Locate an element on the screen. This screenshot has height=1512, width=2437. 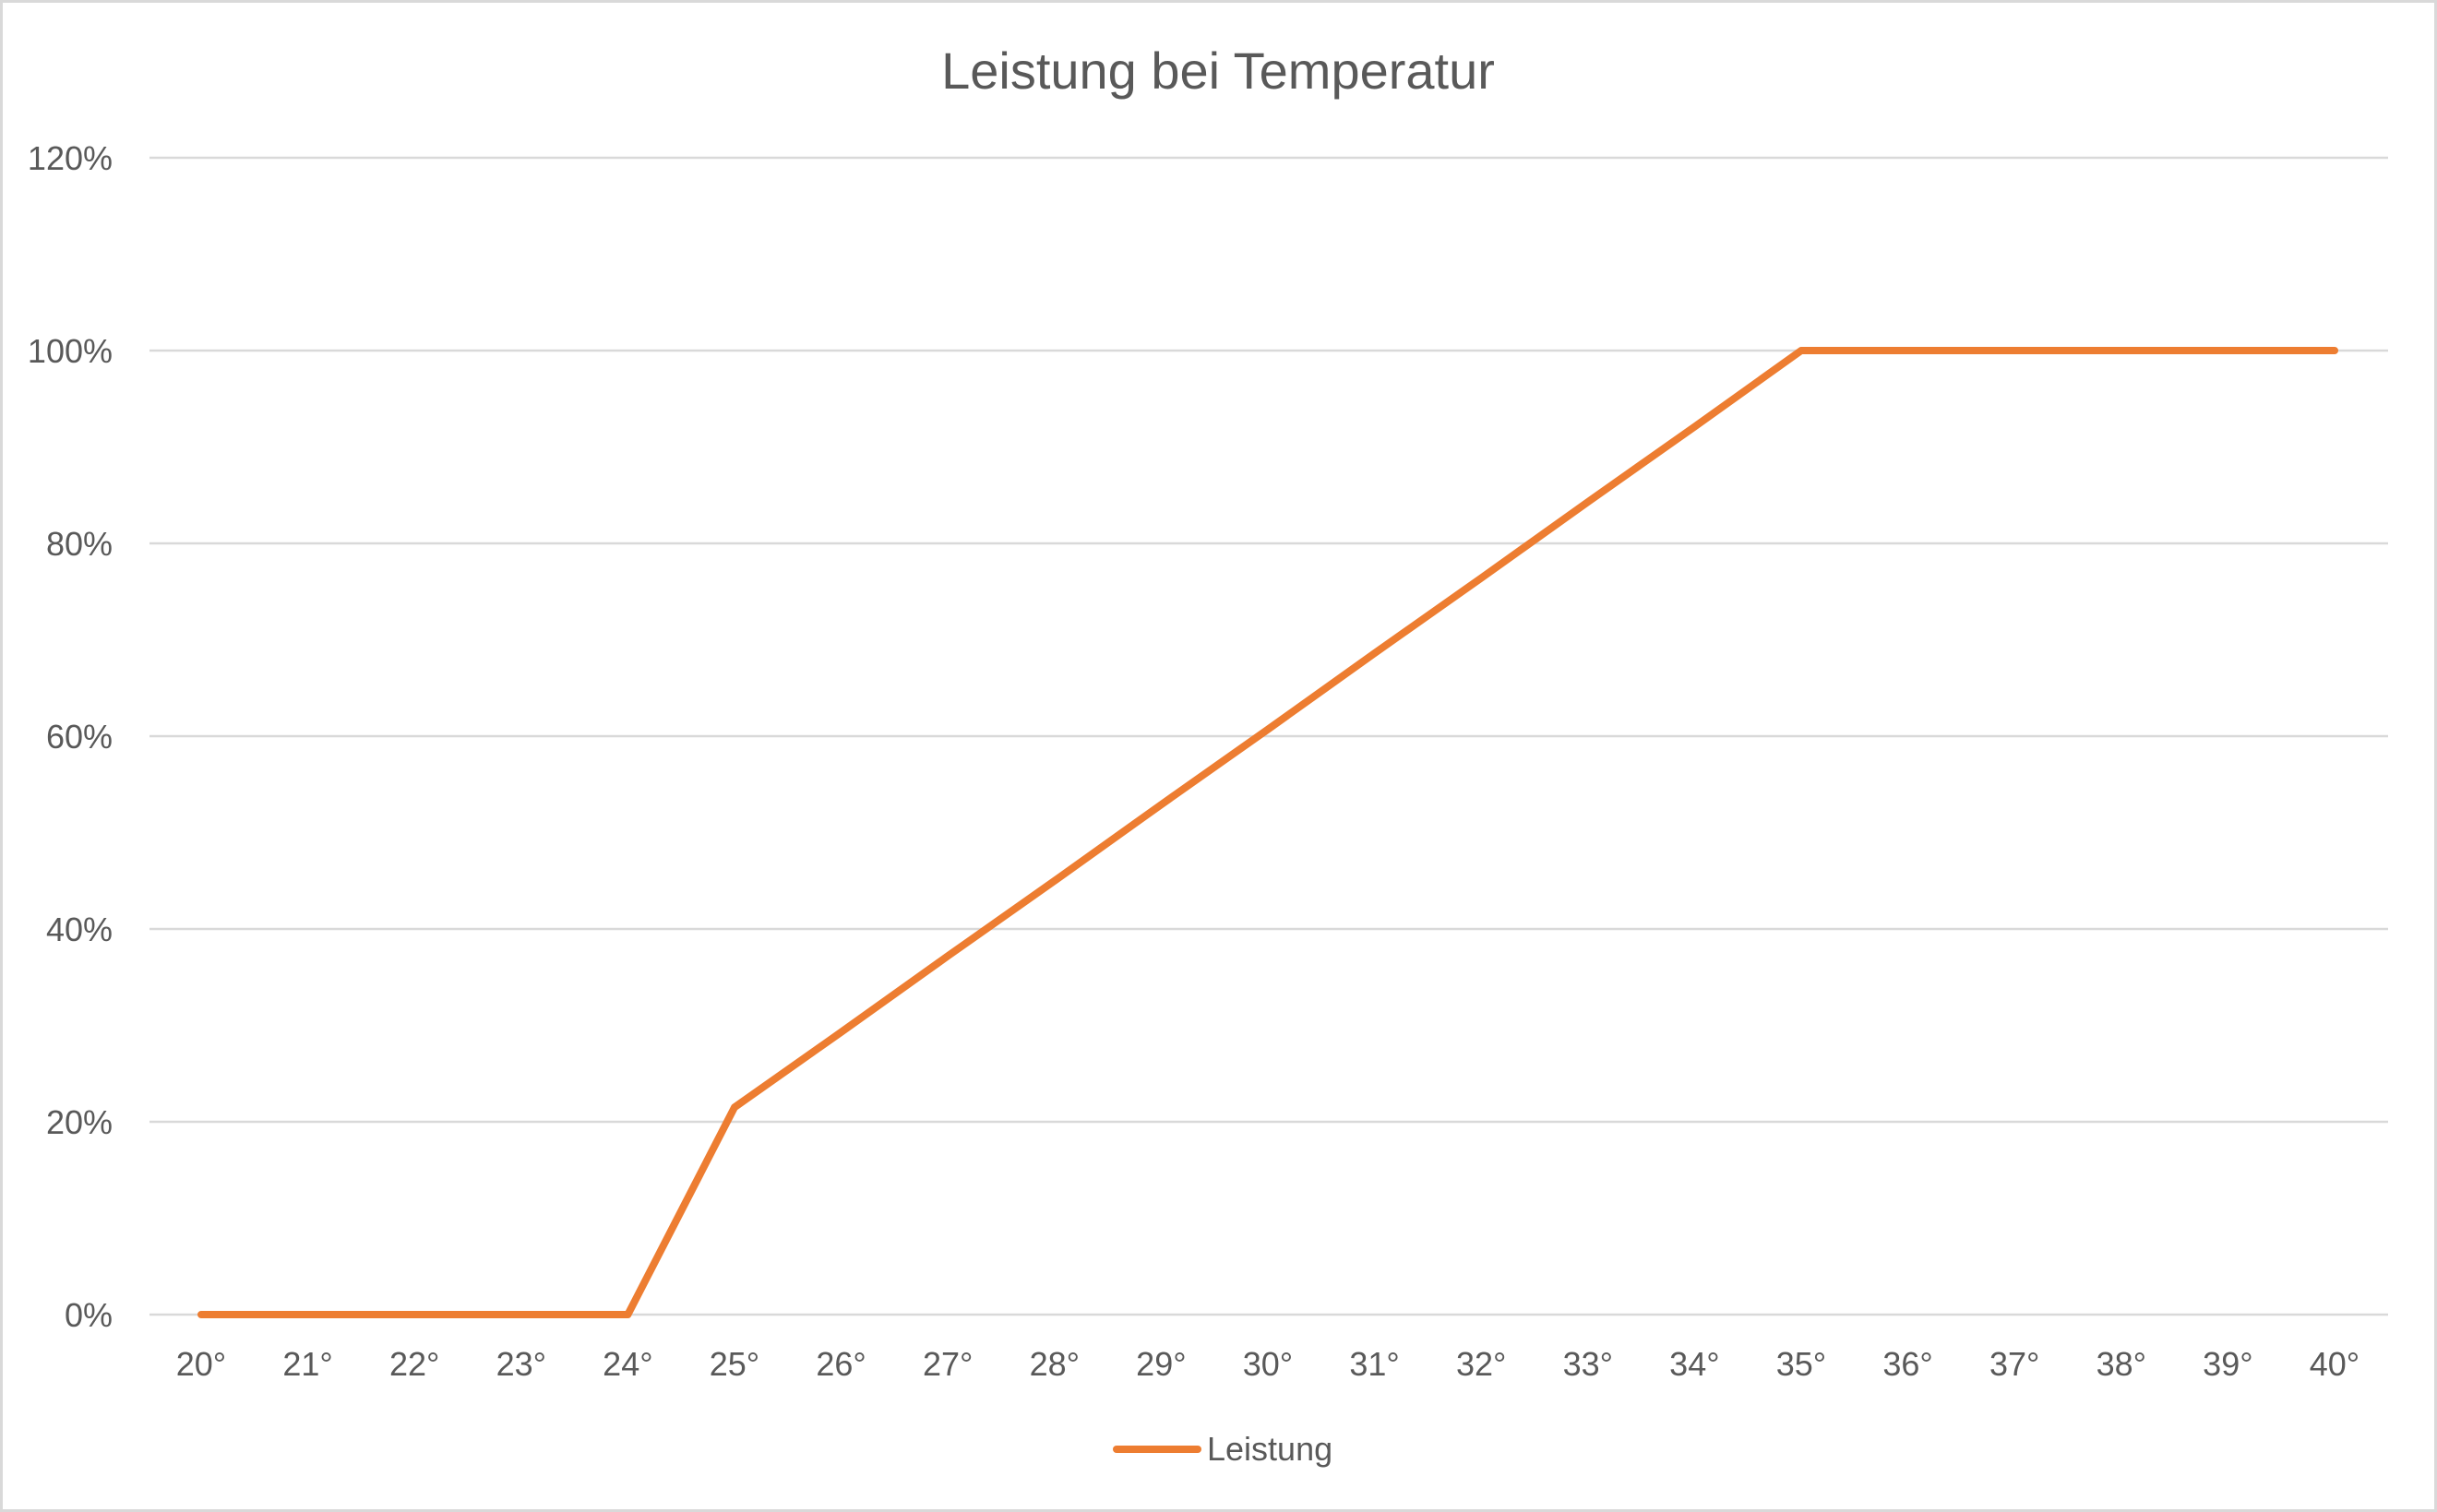
x-tick-label: 30° is located at coordinates (1268, 1364).